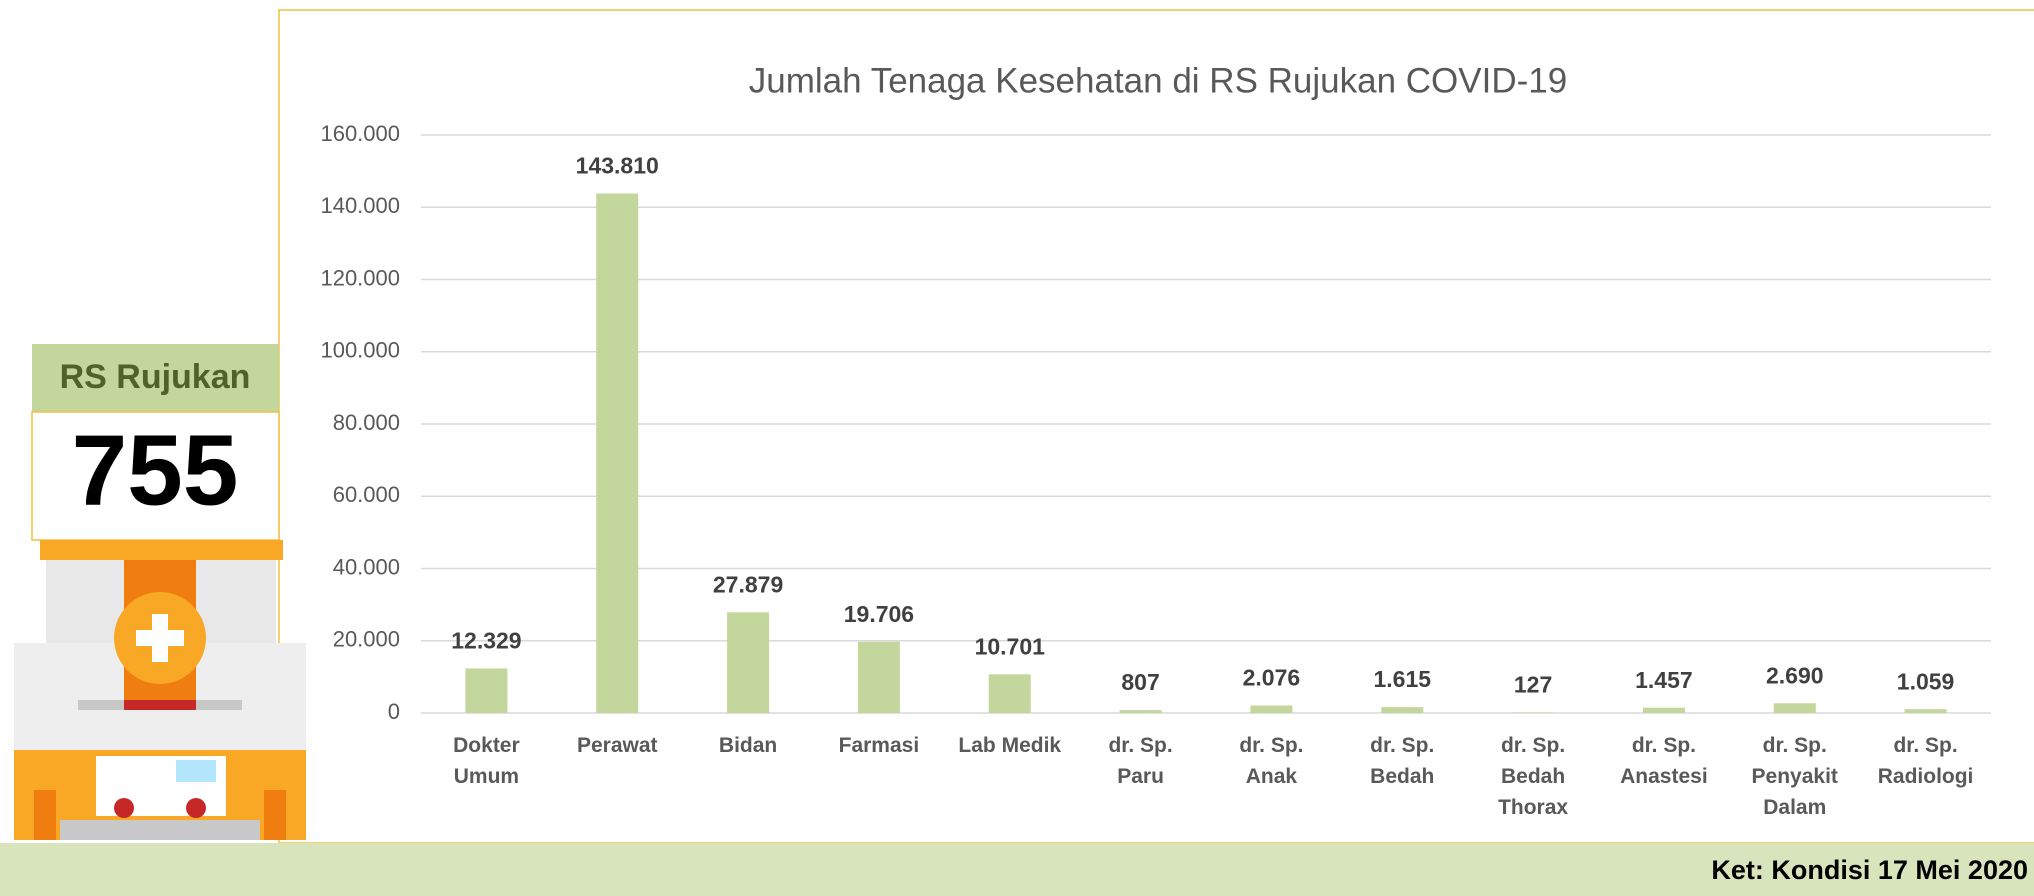 This screenshot has height=896, width=2034. I want to click on x-tick-label: dr. Sp. Paru, so click(1140, 761).